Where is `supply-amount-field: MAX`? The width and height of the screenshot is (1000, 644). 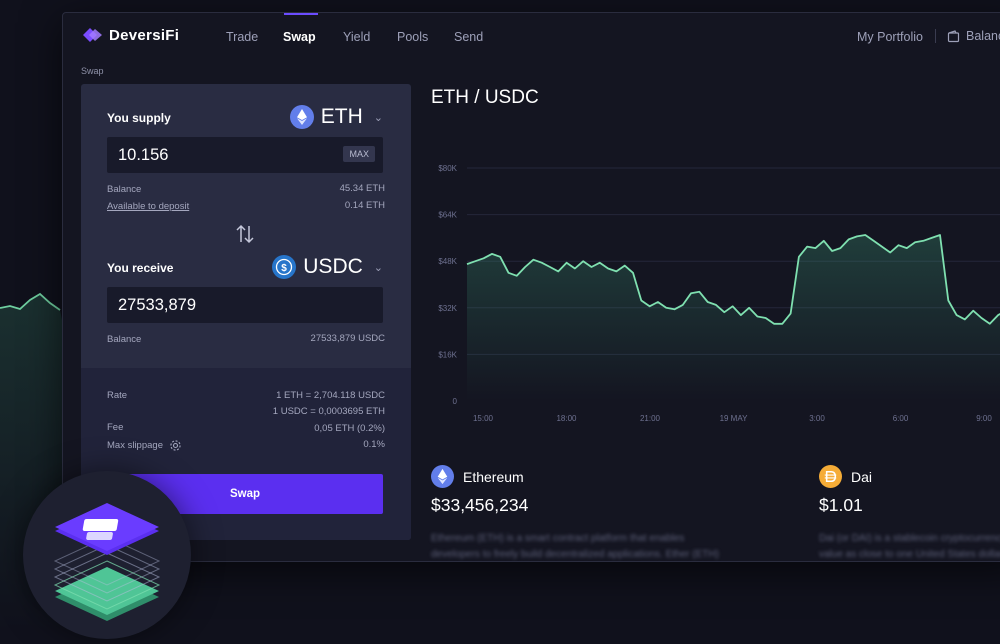
supply-amount-field: MAX is located at coordinates (245, 155).